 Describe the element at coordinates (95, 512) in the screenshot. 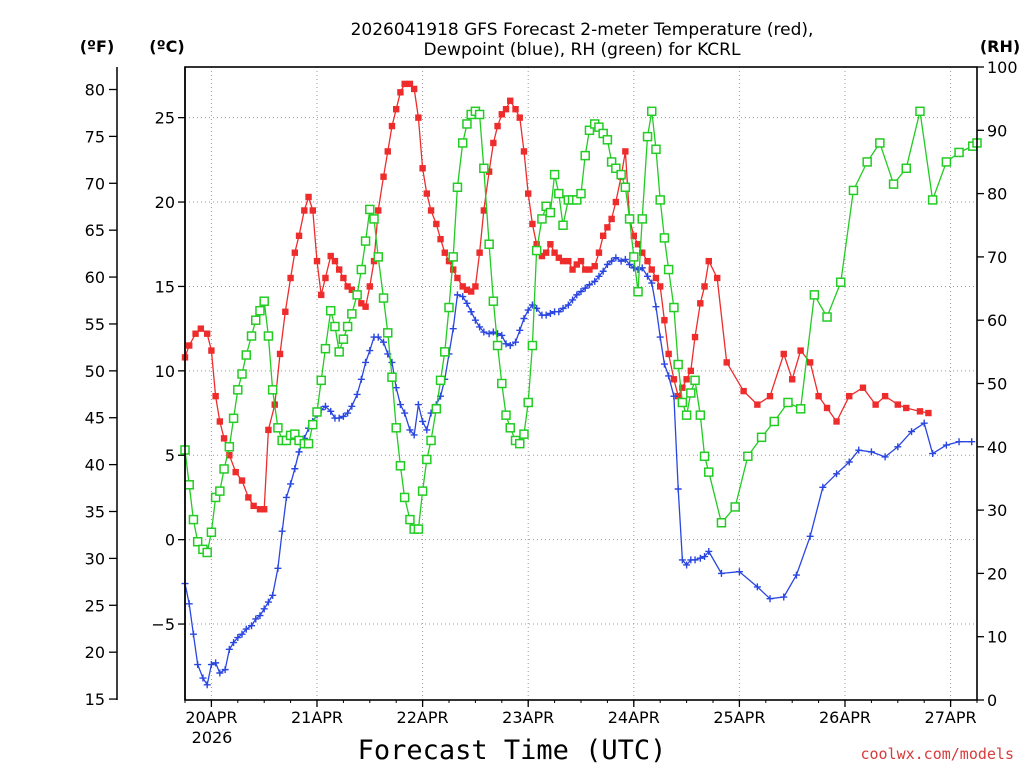

I see `fahrenheit-tick-label: 35` at that location.